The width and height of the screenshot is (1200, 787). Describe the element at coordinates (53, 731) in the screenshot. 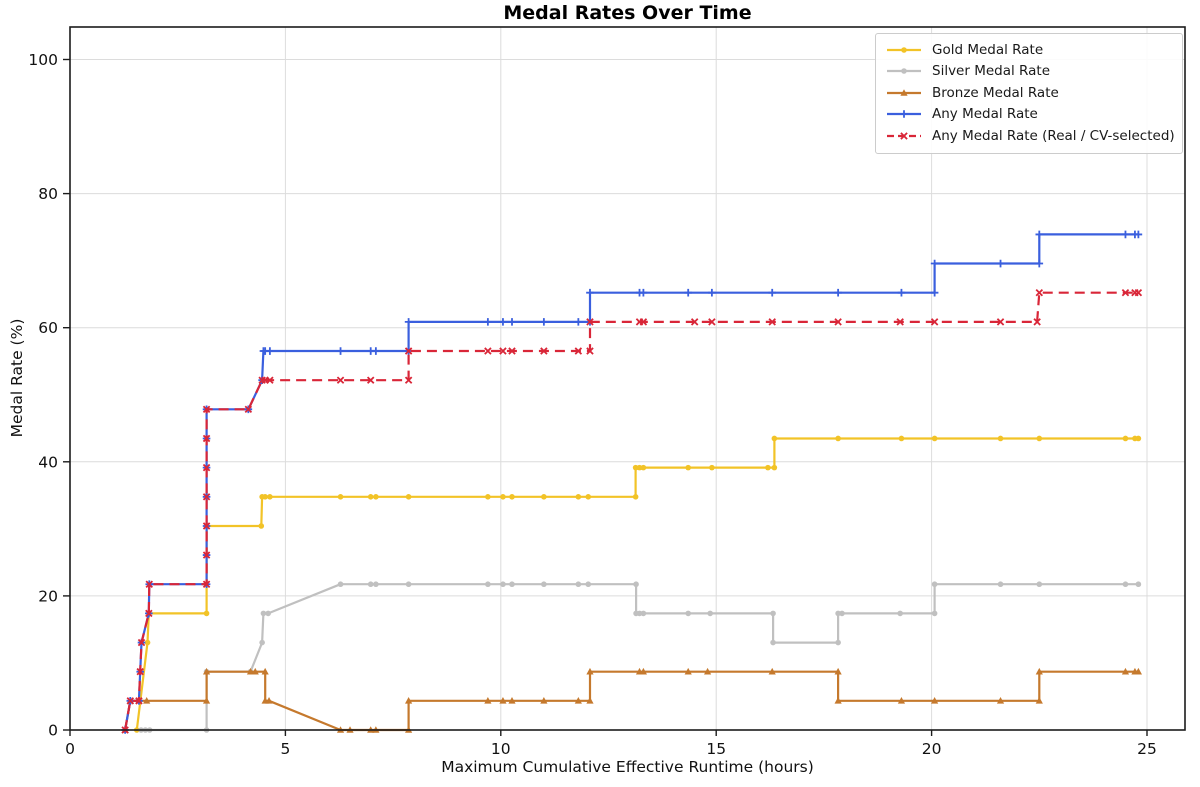

I see `y-tick-label: 0` at that location.